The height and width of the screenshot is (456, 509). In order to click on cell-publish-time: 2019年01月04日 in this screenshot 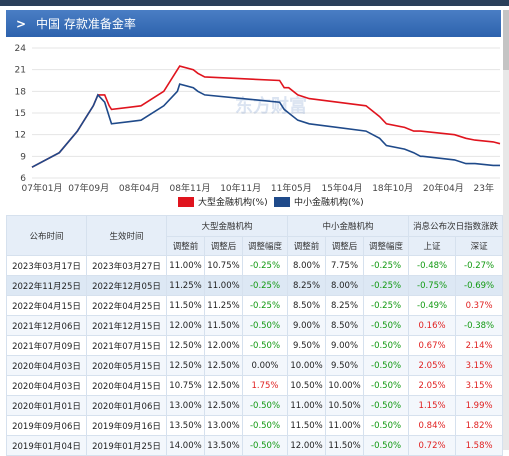, I will do `click(46, 445)`.